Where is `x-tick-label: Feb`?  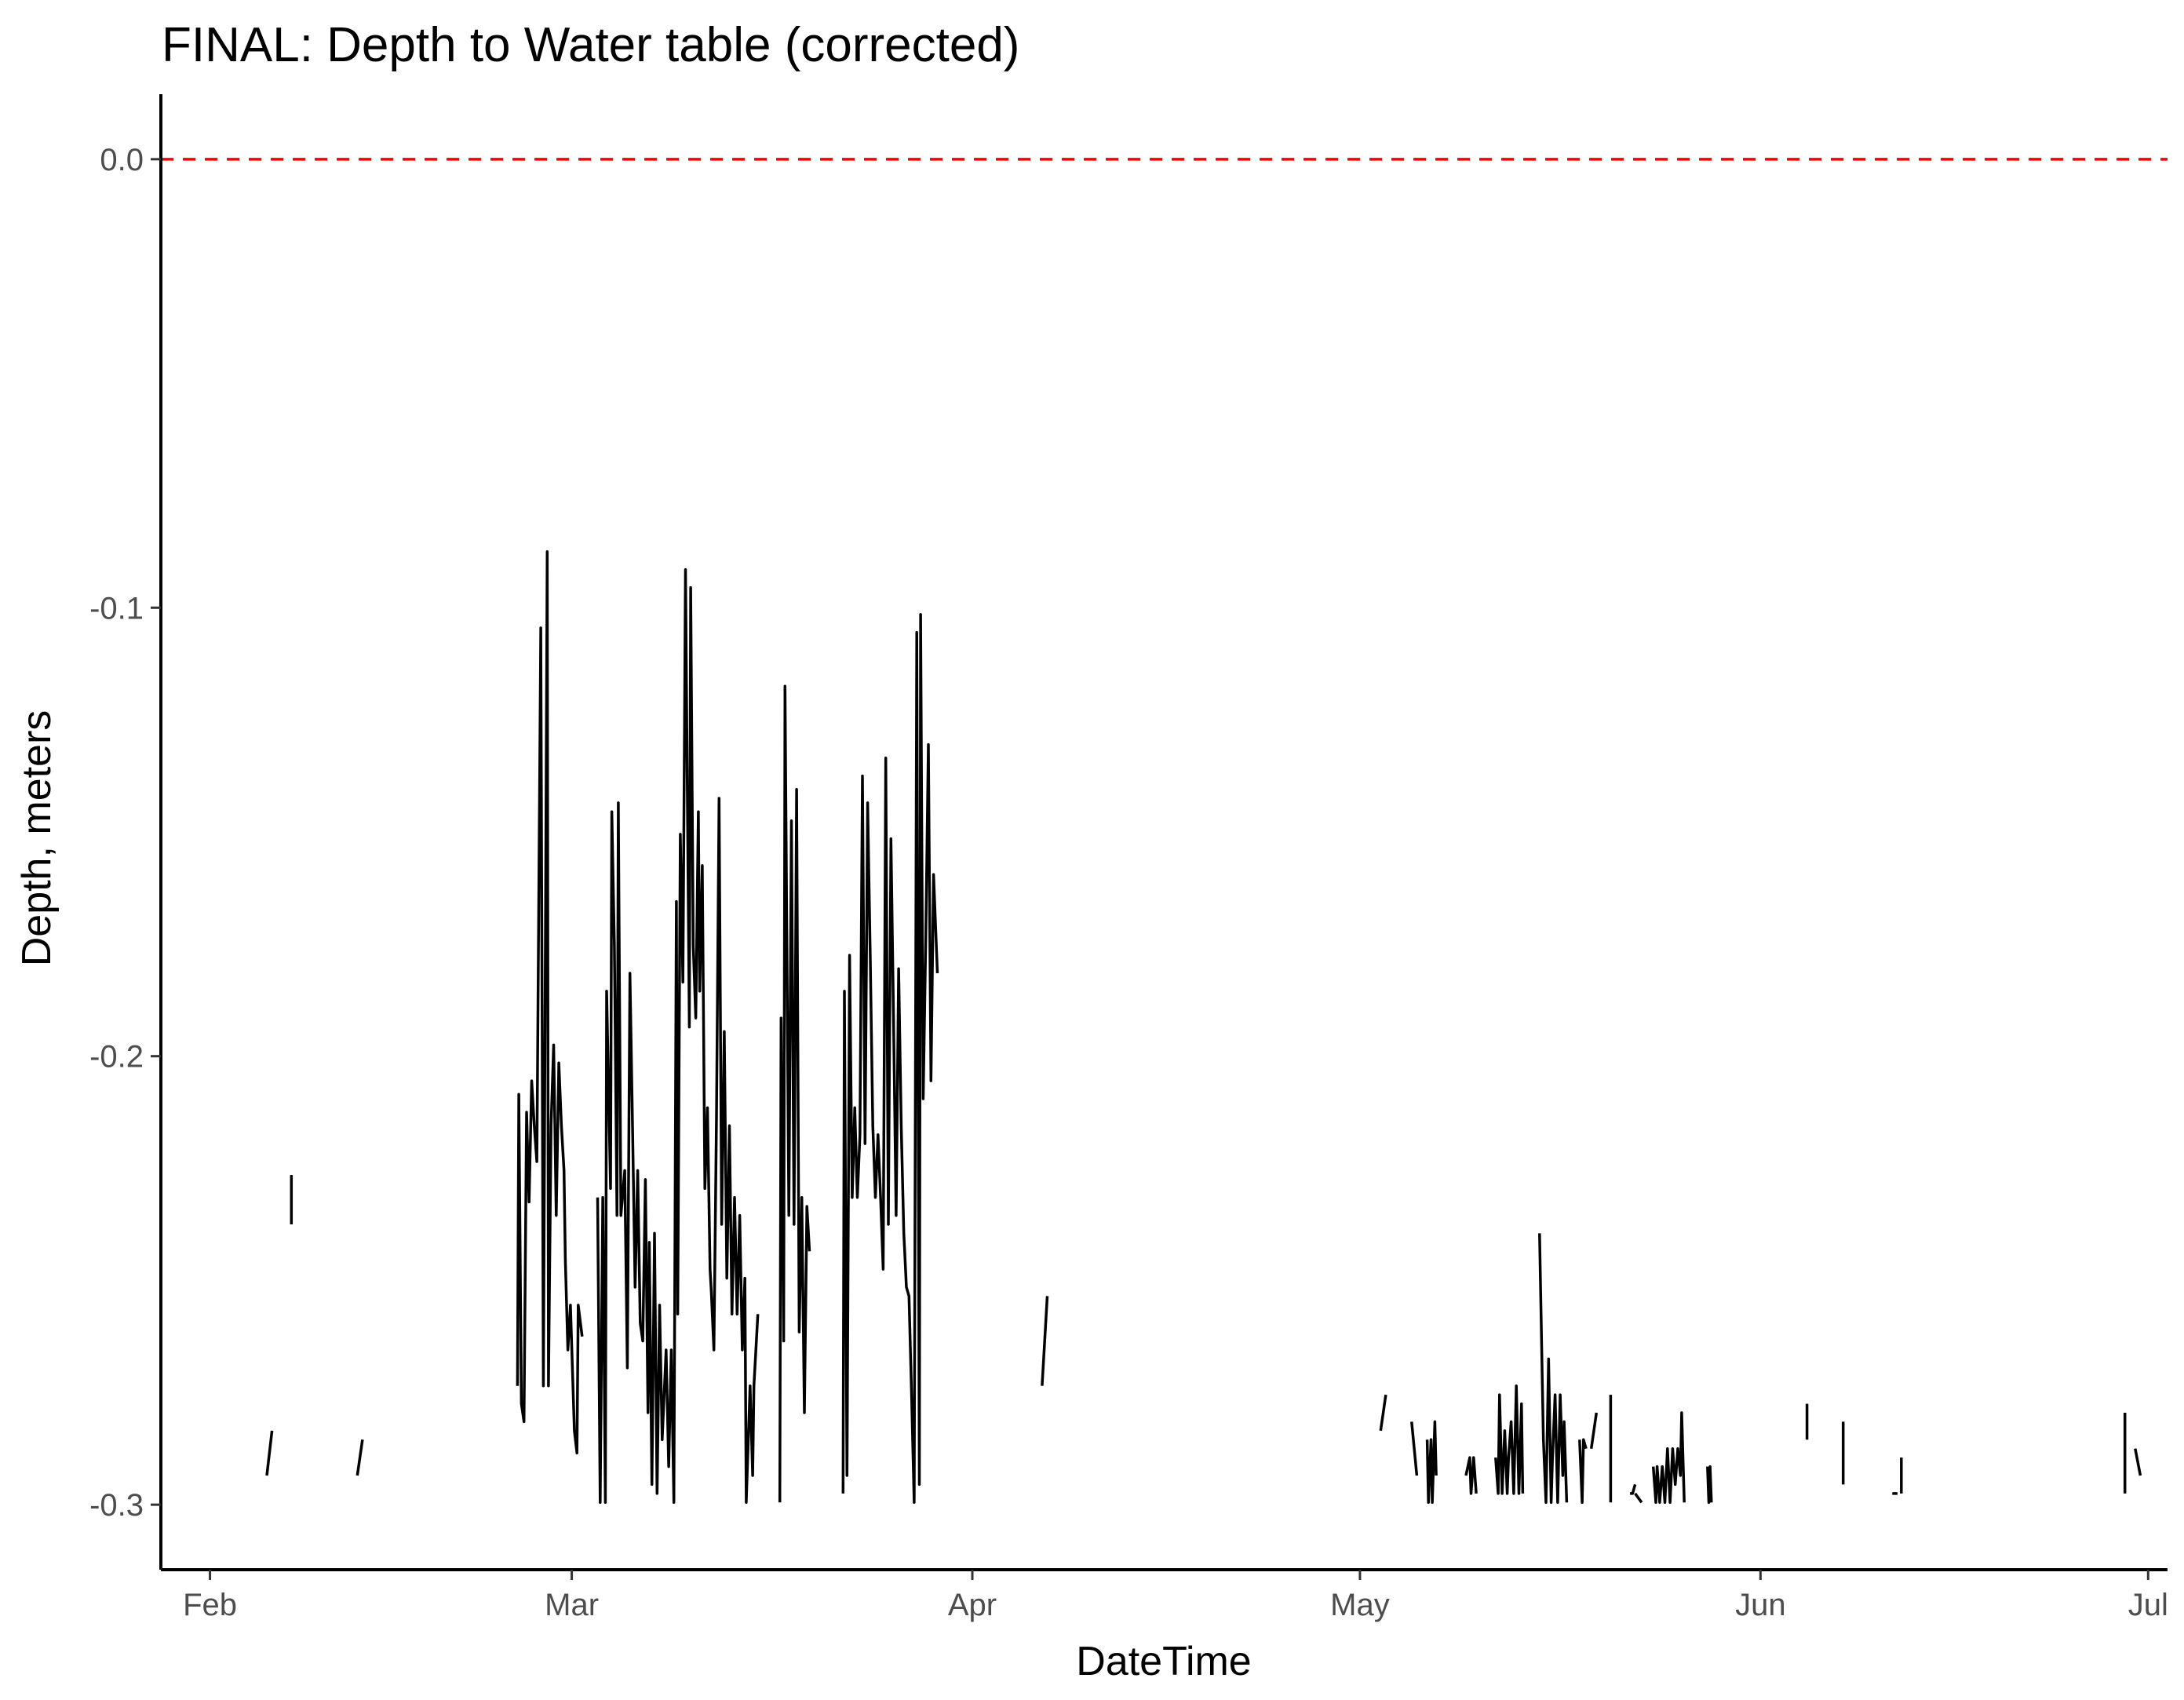 x-tick-label: Feb is located at coordinates (210, 1605).